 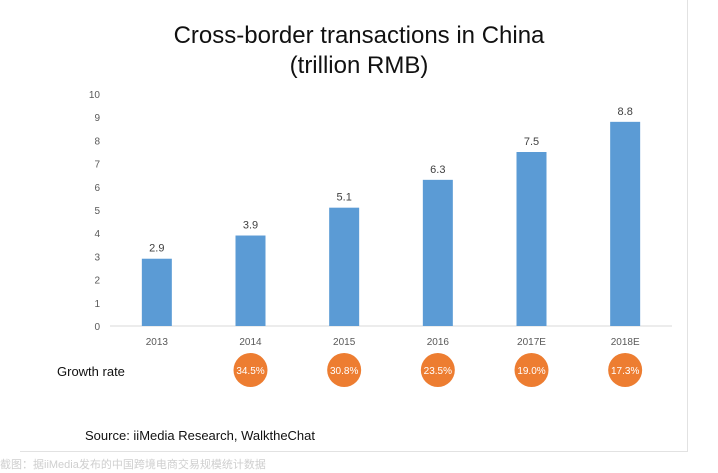 I want to click on x-tick-label: 2016, so click(x=438, y=342).